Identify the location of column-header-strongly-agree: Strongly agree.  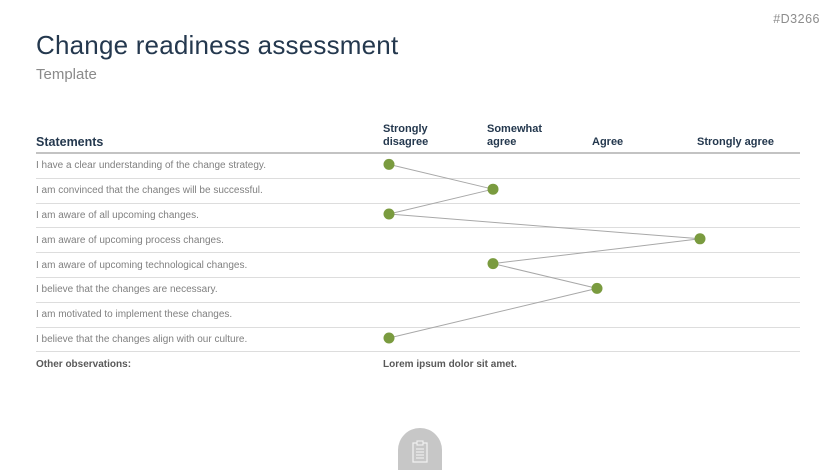
(736, 142).